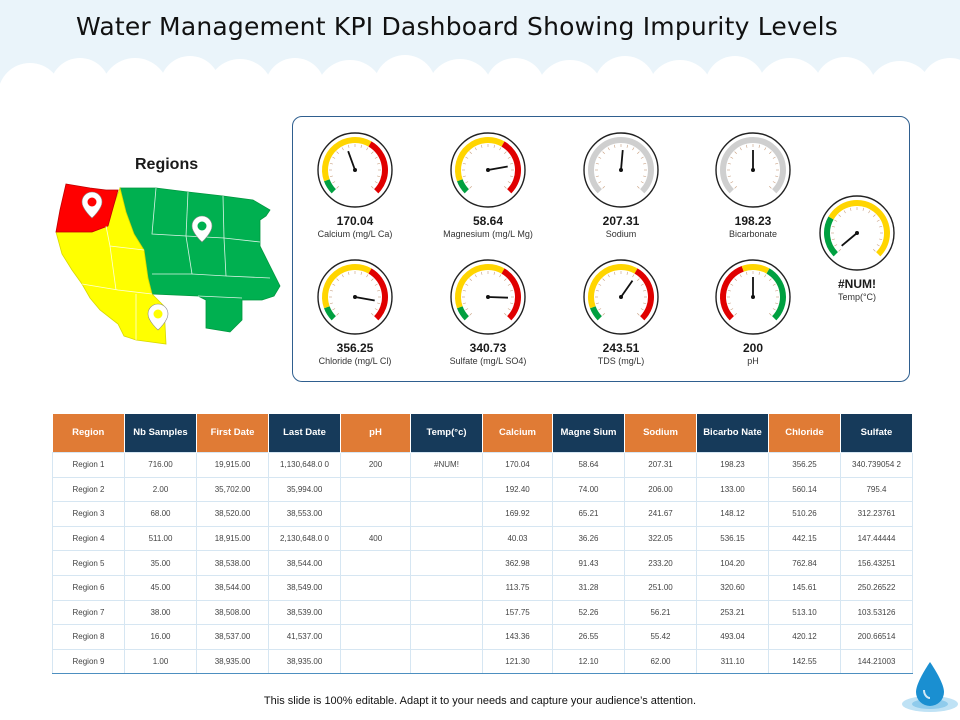 This screenshot has width=960, height=720. What do you see at coordinates (375, 538) in the screenshot?
I see `table-cell: 400` at bounding box center [375, 538].